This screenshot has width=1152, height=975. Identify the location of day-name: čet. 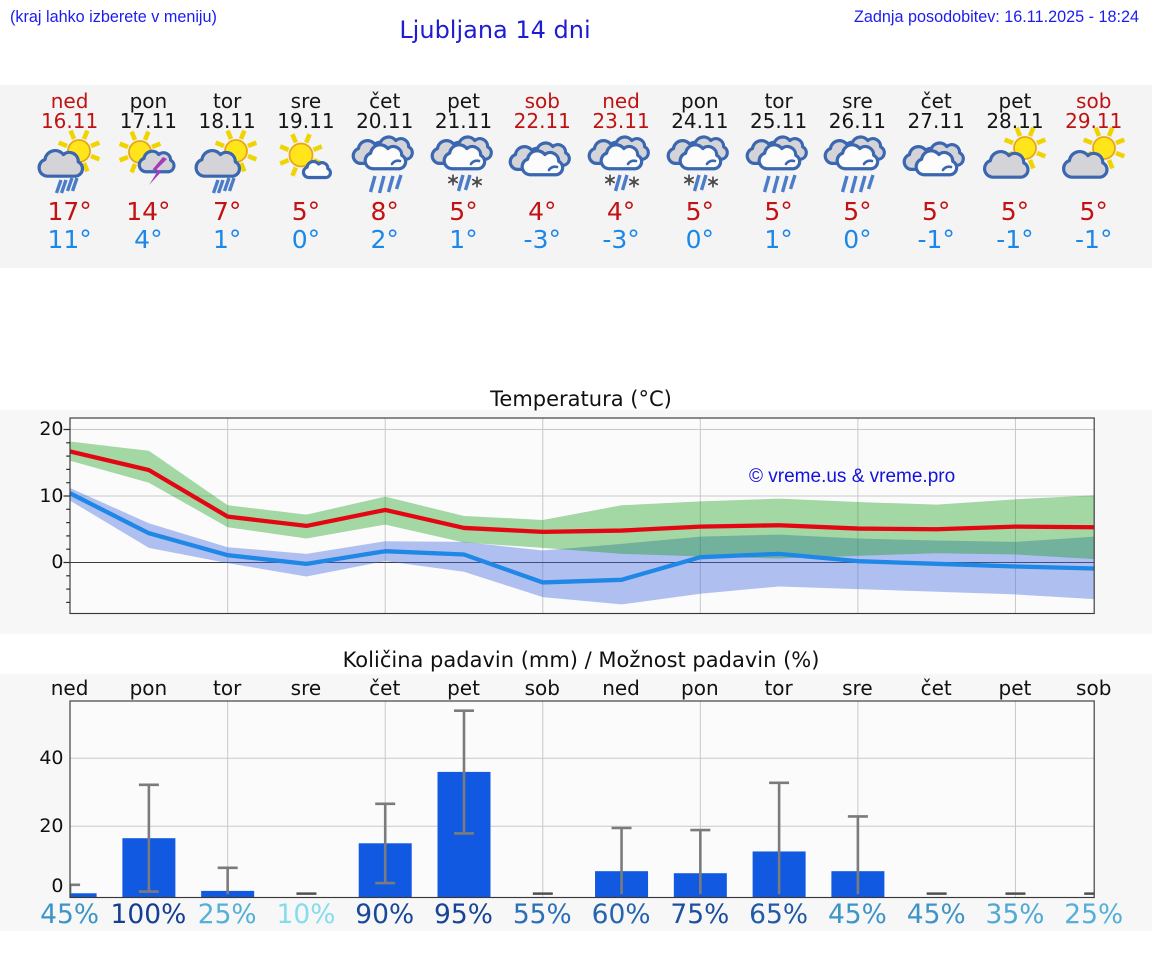
(936, 100).